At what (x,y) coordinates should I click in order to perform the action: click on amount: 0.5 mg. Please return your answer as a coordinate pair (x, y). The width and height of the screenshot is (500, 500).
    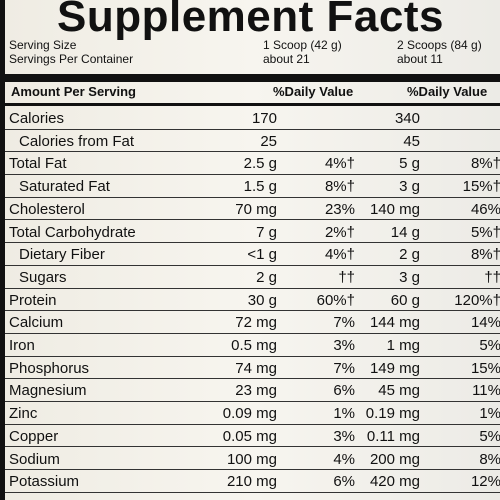
    Looking at the image, I should click on (254, 345).